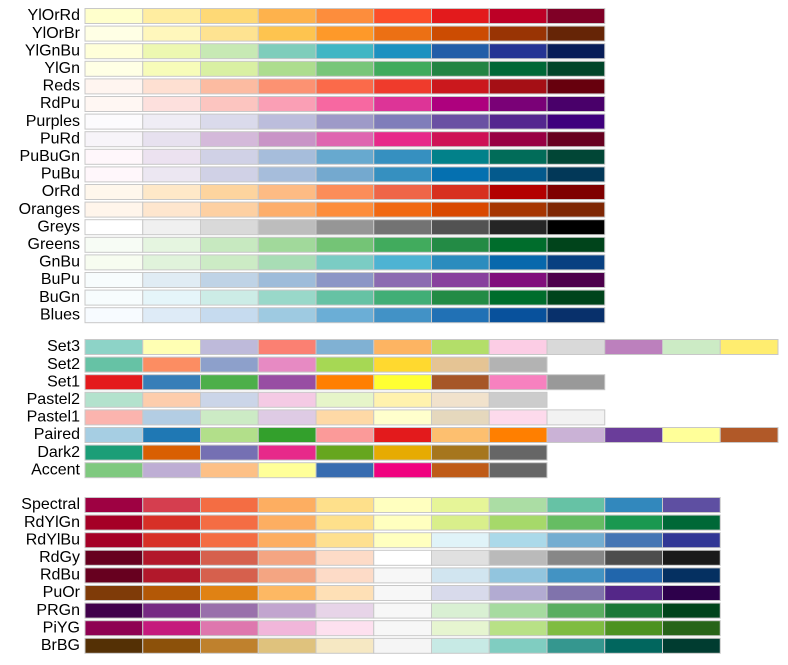 Image resolution: width=788 pixels, height=665 pixels. What do you see at coordinates (63, 381) in the screenshot?
I see `palette-name: Set1` at bounding box center [63, 381].